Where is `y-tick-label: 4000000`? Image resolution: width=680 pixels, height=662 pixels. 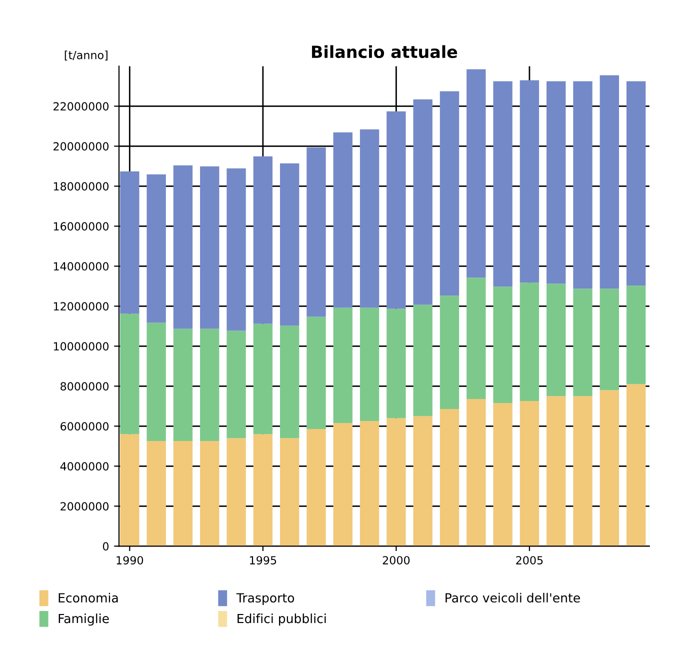 y-tick-label: 4000000 is located at coordinates (84, 466).